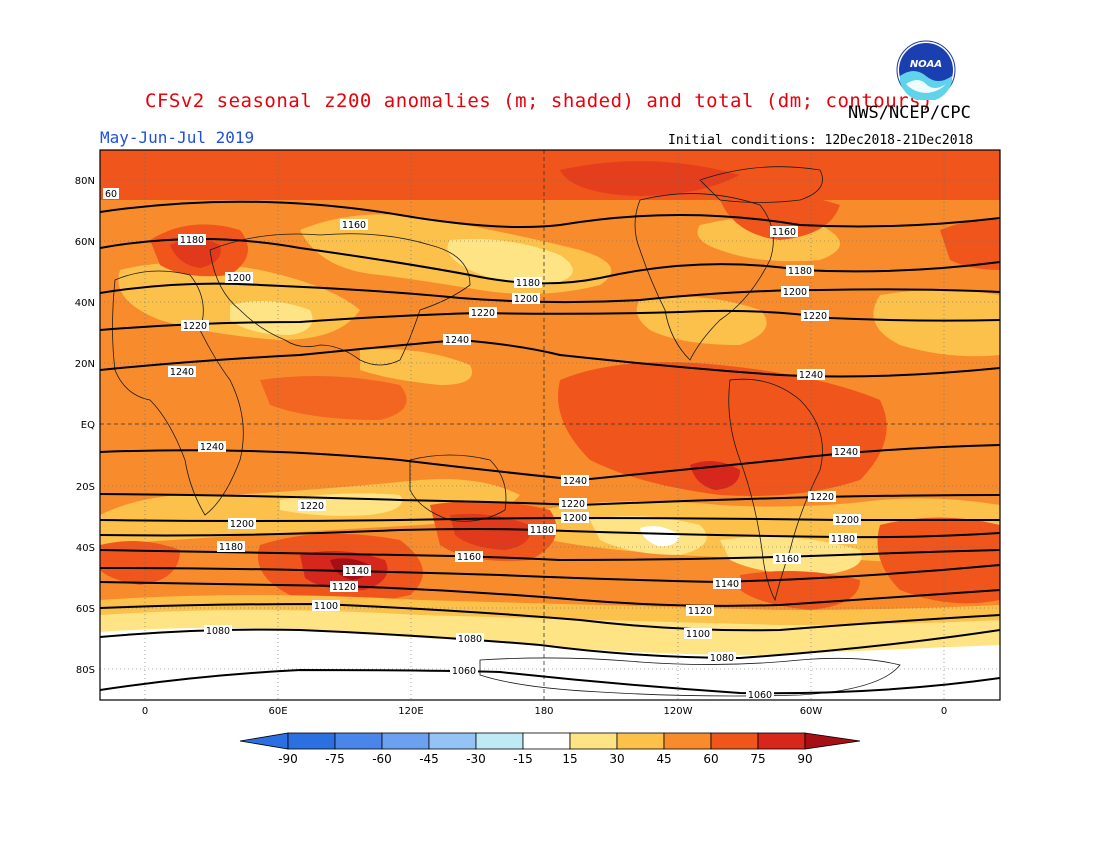 The height and width of the screenshot is (850, 1100). What do you see at coordinates (357, 571) in the screenshot?
I see `svg-text: 1140` at bounding box center [357, 571].